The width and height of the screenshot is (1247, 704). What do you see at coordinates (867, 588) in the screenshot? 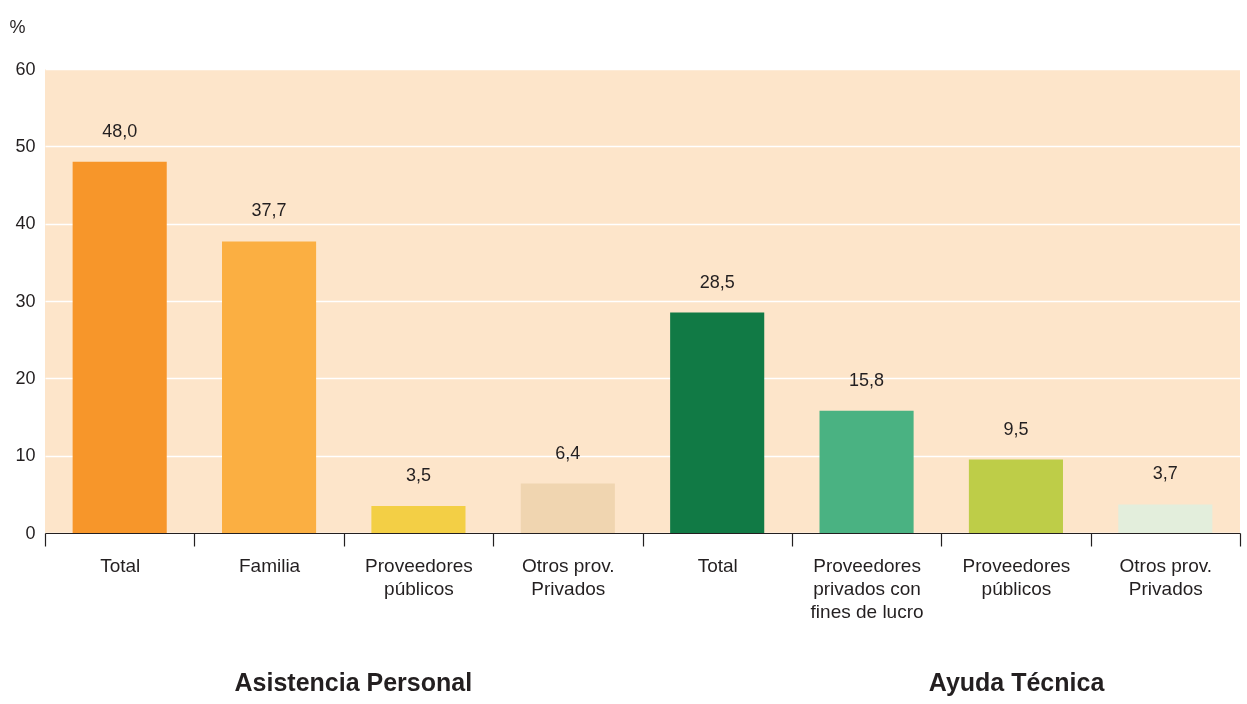
I see `x-tick-label: Proveedores privados con fines de lucro` at bounding box center [867, 588].